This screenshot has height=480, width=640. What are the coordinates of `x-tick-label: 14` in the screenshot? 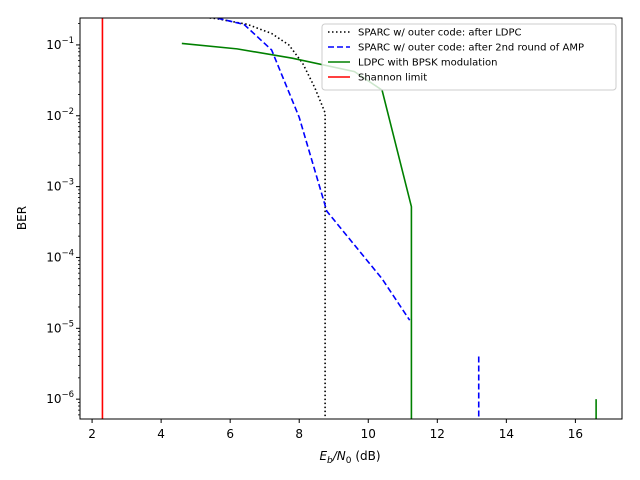 It's located at (506, 434).